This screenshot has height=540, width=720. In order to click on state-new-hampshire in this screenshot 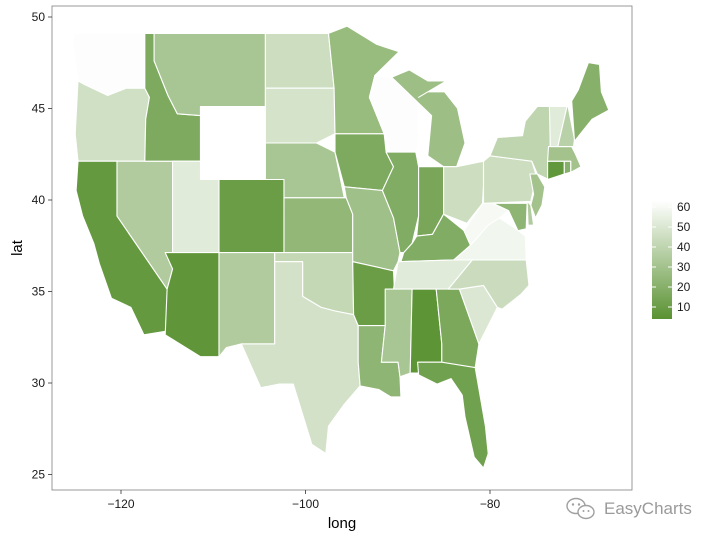, I will do `click(566, 124)`.